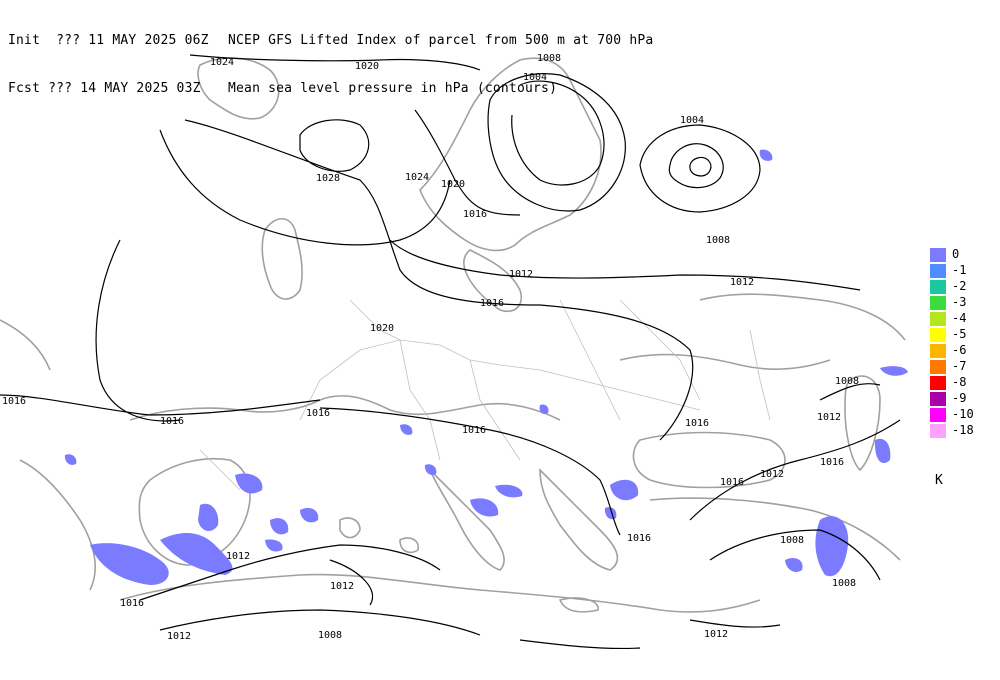 The width and height of the screenshot is (1000, 680). I want to click on init-time: Init ??? 11 MAY 2025 06Z, so click(108, 40).